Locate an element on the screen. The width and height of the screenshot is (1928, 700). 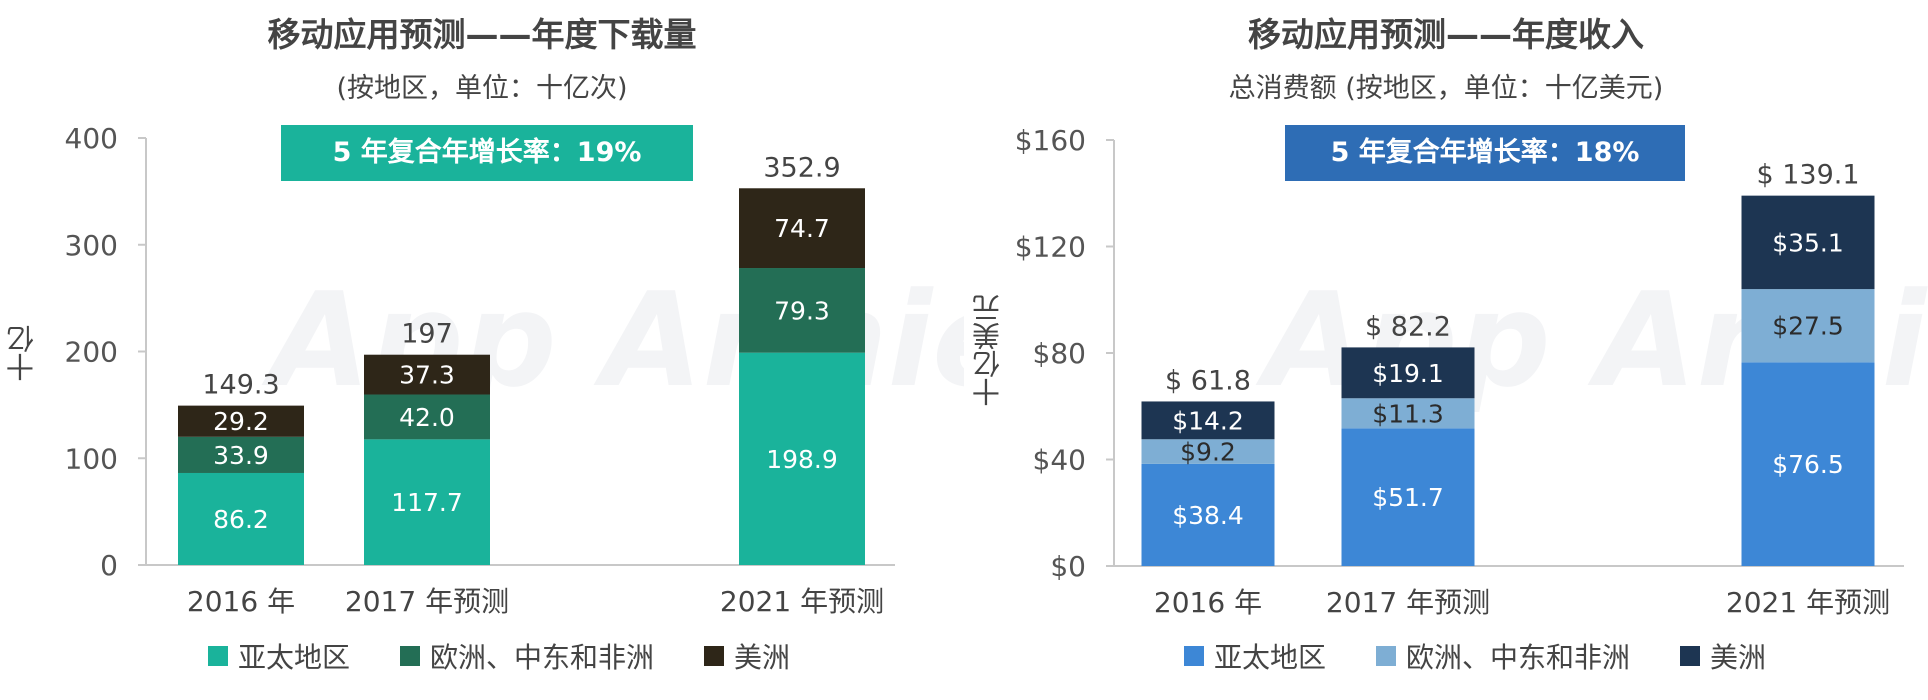
data-label: $27.5 is located at coordinates (1808, 326).